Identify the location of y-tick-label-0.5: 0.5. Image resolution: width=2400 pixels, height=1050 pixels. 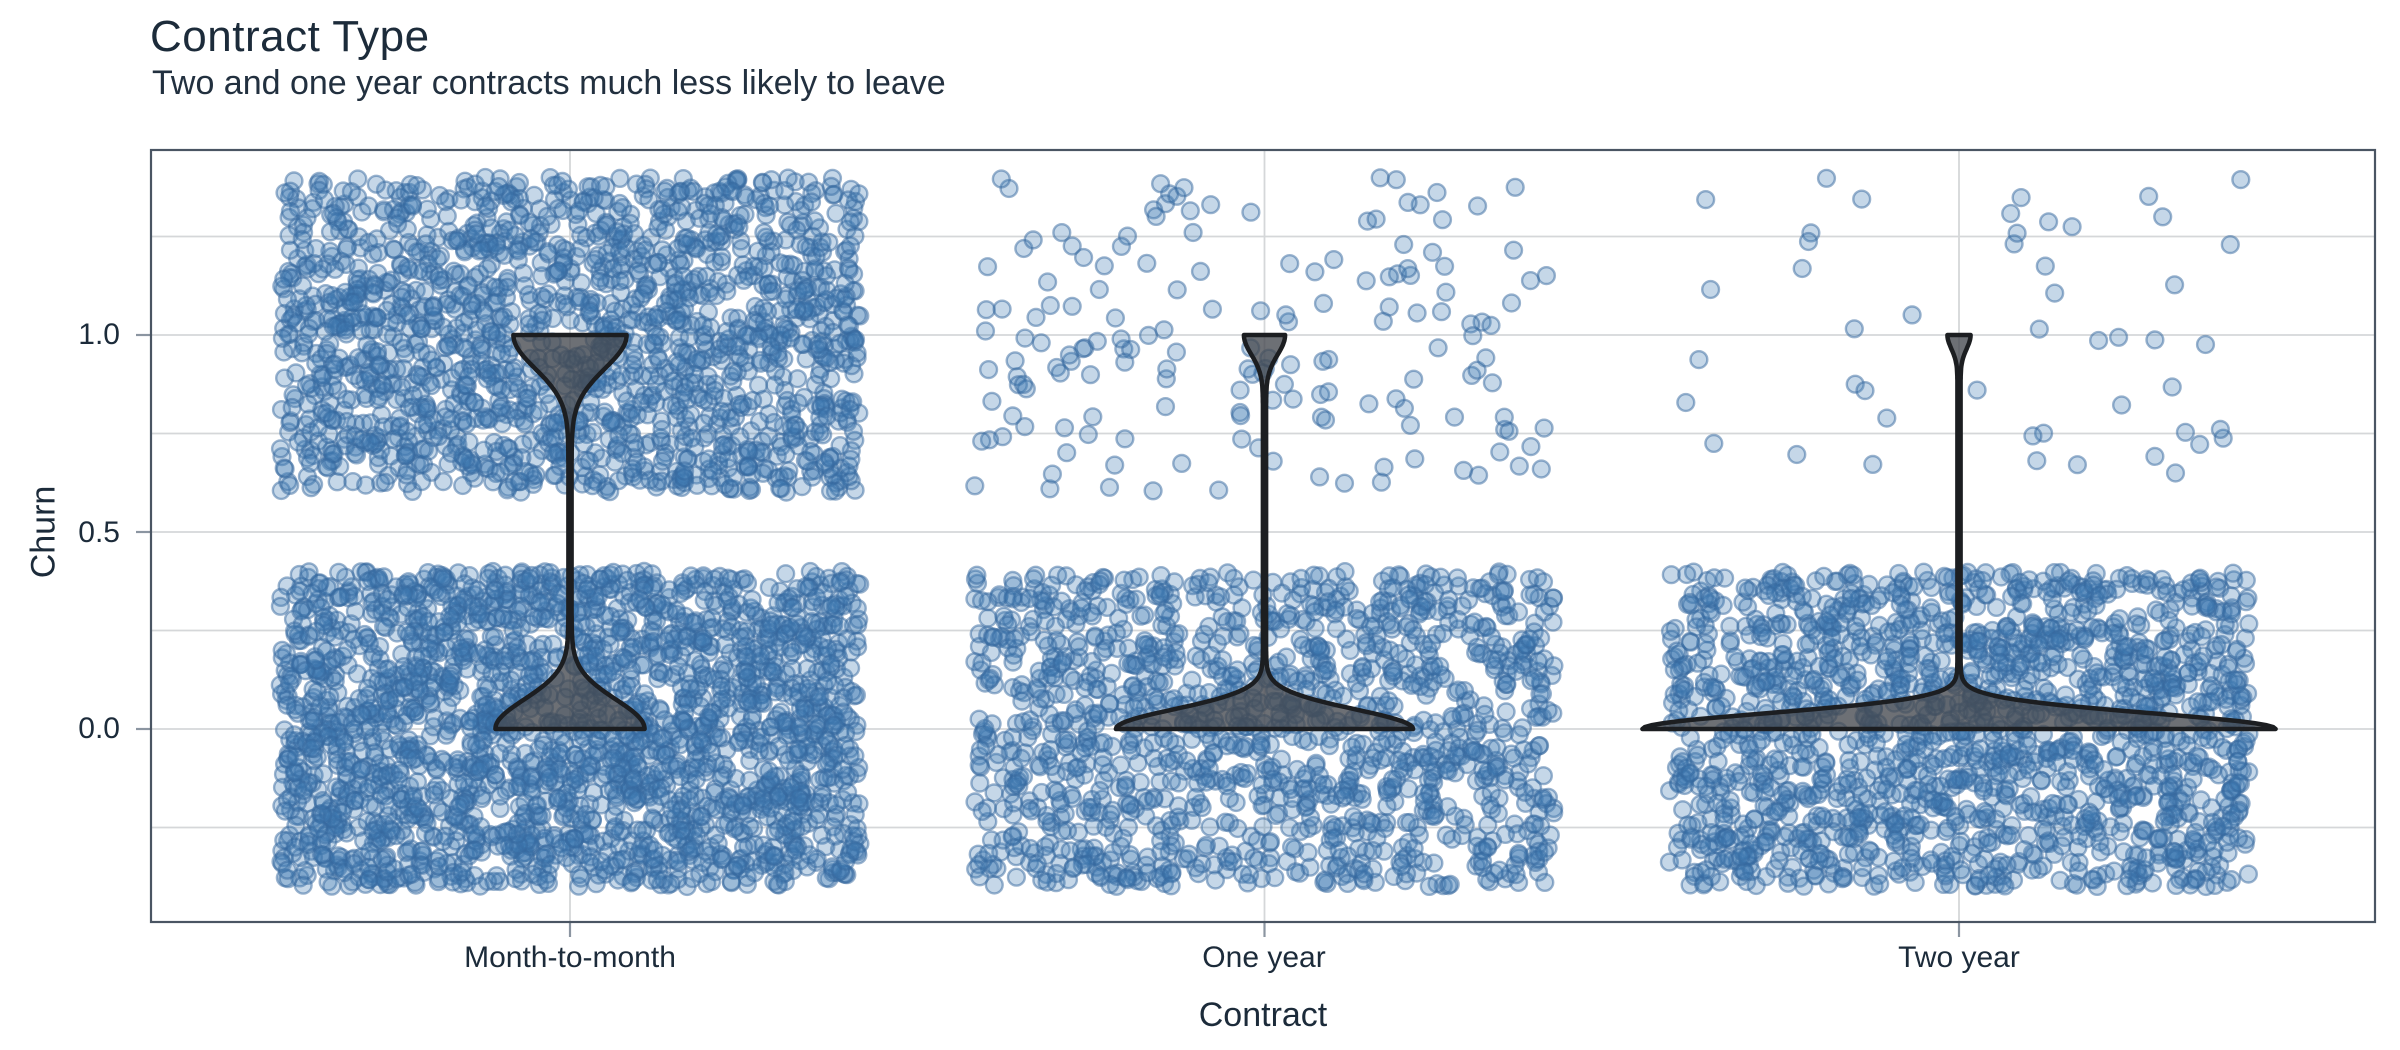
(99, 532).